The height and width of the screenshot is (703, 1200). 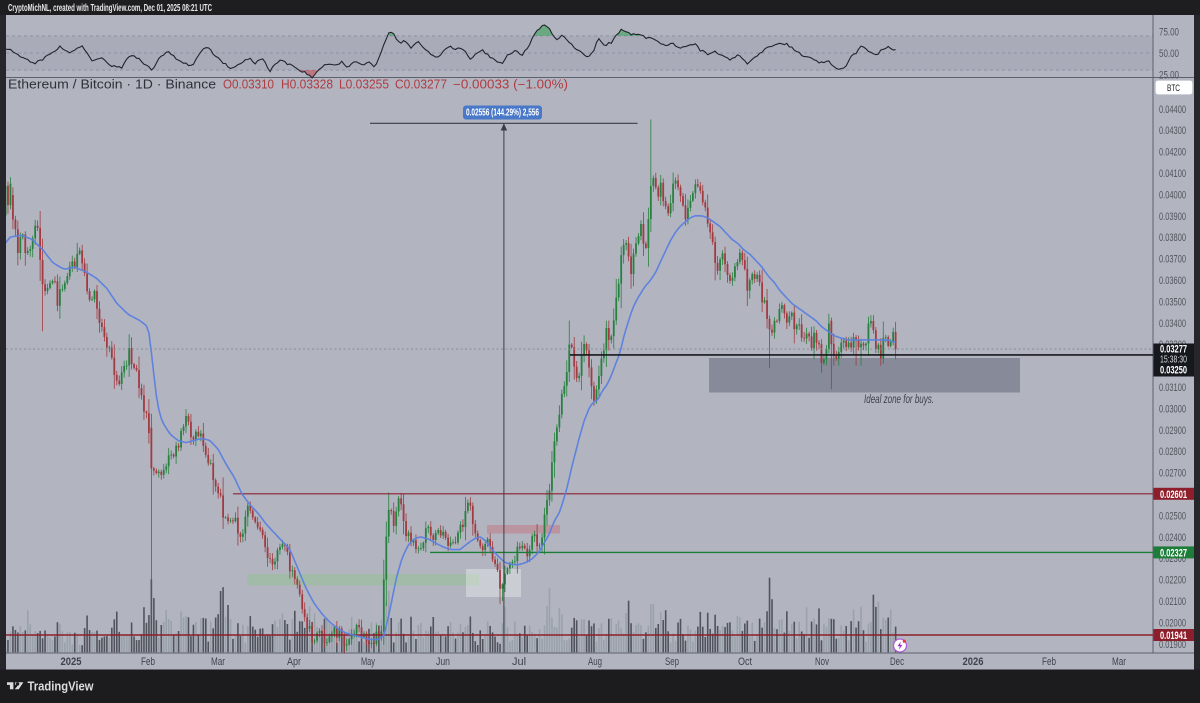 What do you see at coordinates (61, 686) in the screenshot?
I see `svg-text: TradingView` at bounding box center [61, 686].